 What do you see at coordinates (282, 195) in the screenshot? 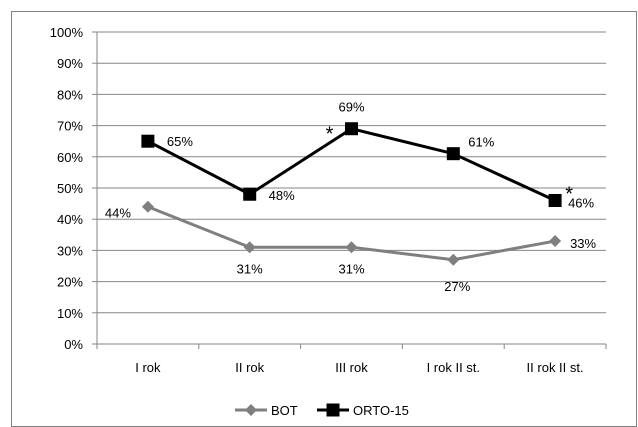
I see `data-label: 48%` at bounding box center [282, 195].